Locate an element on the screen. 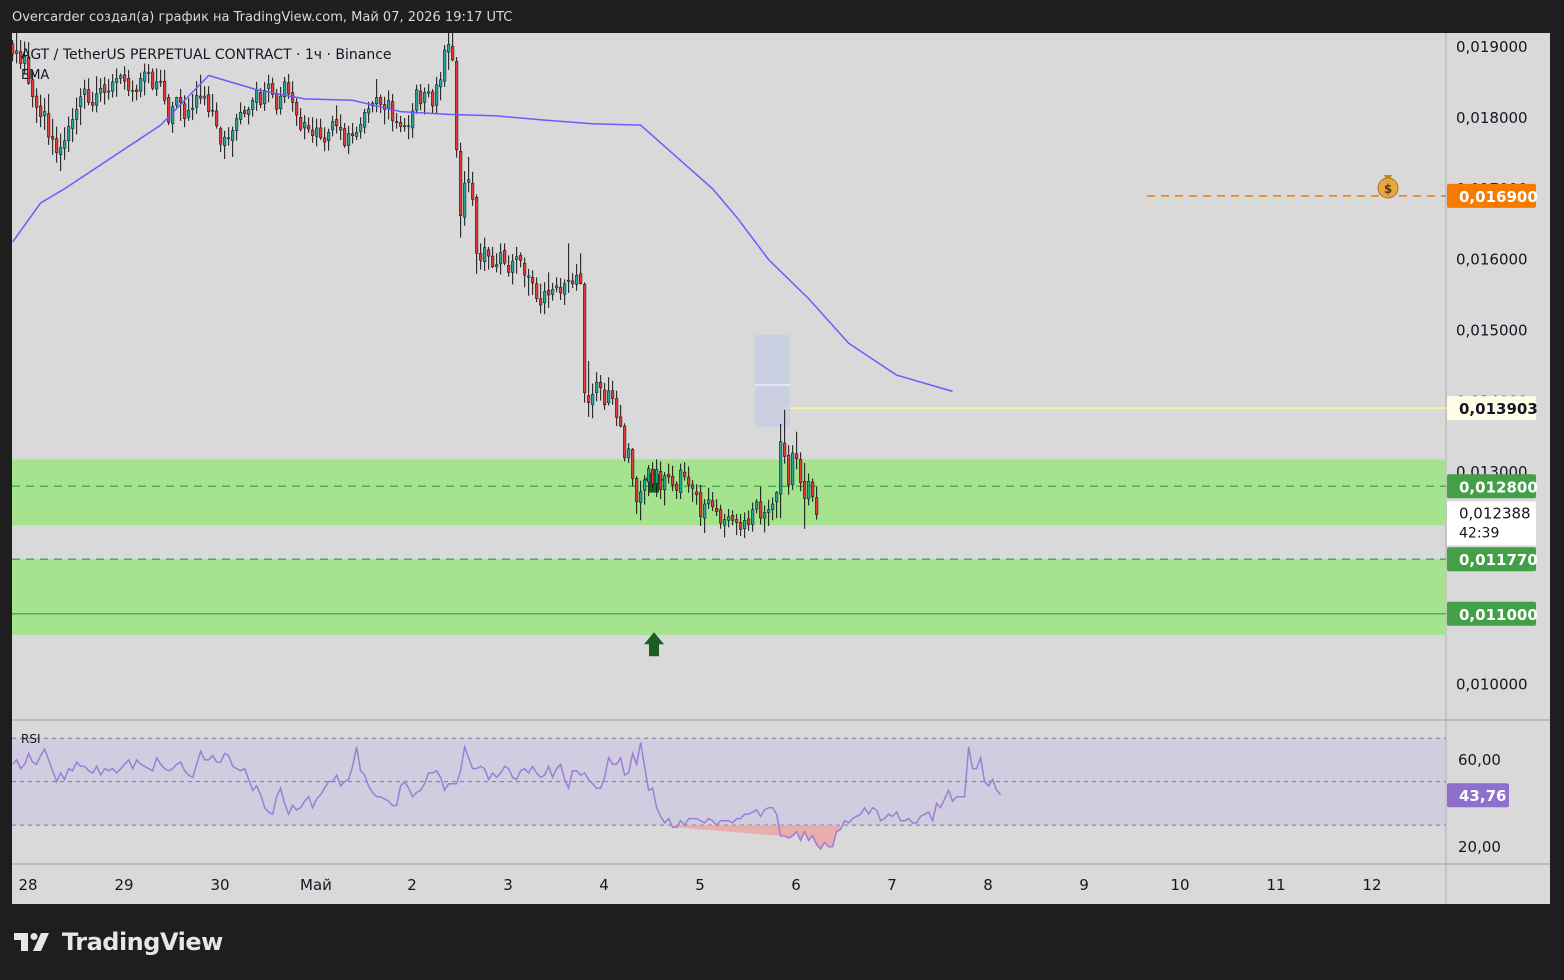  time-axis: 28 29 30 Май 2 3 4 5 6 7 8 9 10 11 12 is located at coordinates (699, 885).